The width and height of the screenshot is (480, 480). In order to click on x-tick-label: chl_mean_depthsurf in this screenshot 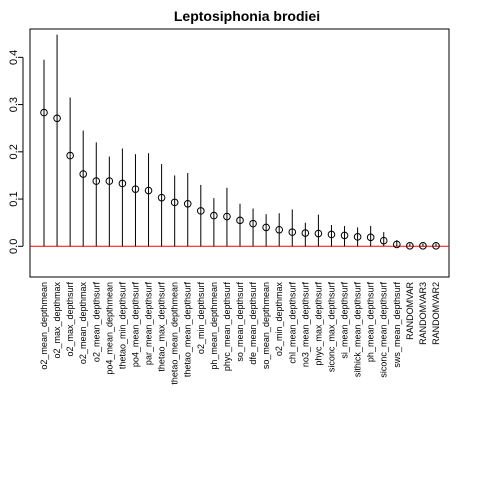, I will do `click(292, 323)`.